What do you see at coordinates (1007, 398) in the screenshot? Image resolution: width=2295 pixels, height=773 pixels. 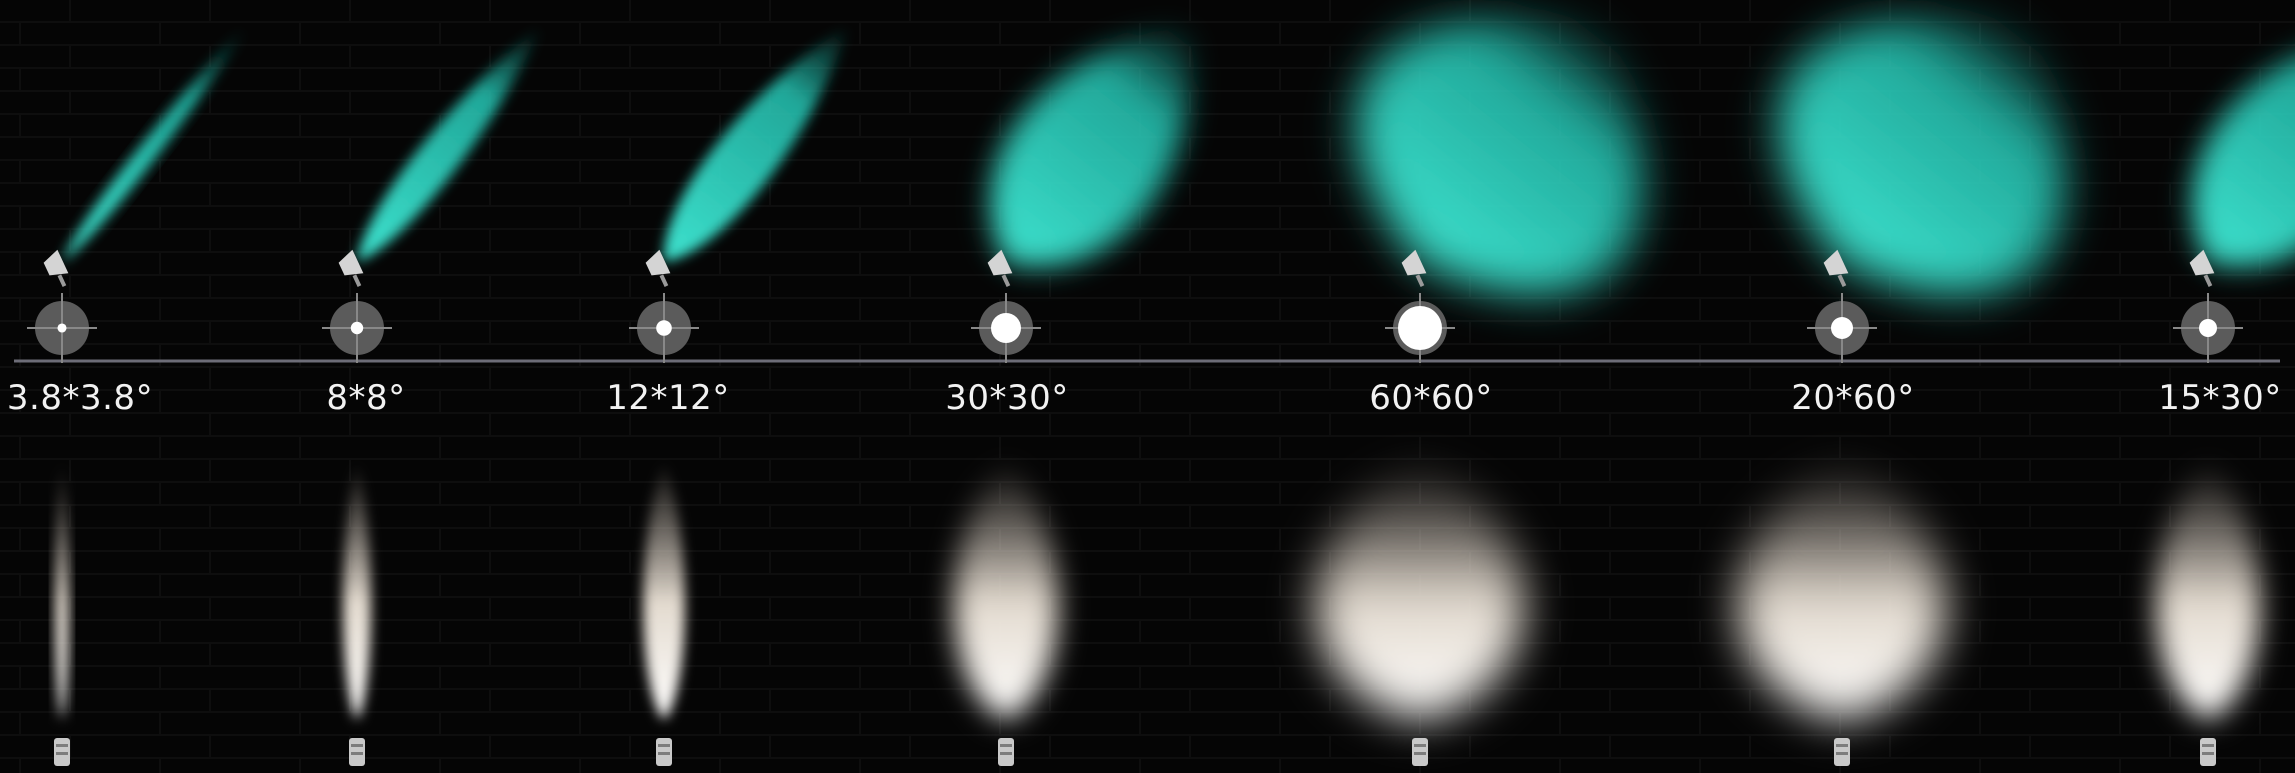 I see `beam-angle-label: 30*30°` at bounding box center [1007, 398].